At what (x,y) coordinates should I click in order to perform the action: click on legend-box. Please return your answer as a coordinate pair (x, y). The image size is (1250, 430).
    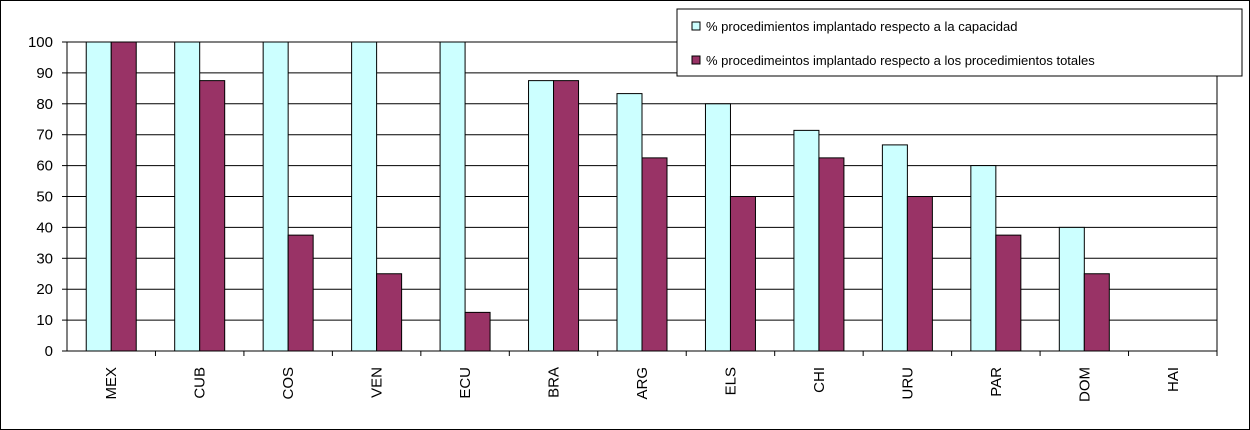
    Looking at the image, I should click on (959, 42).